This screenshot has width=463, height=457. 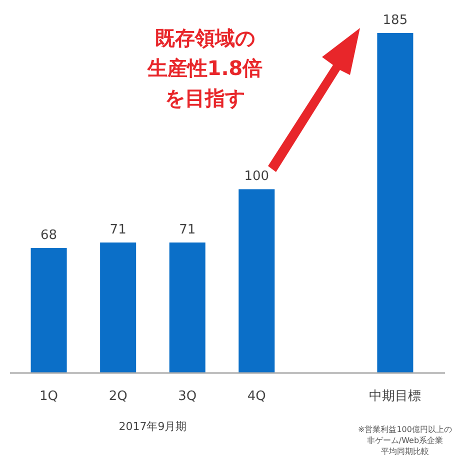 I want to click on x-tick-label: 4Q, so click(x=256, y=396).